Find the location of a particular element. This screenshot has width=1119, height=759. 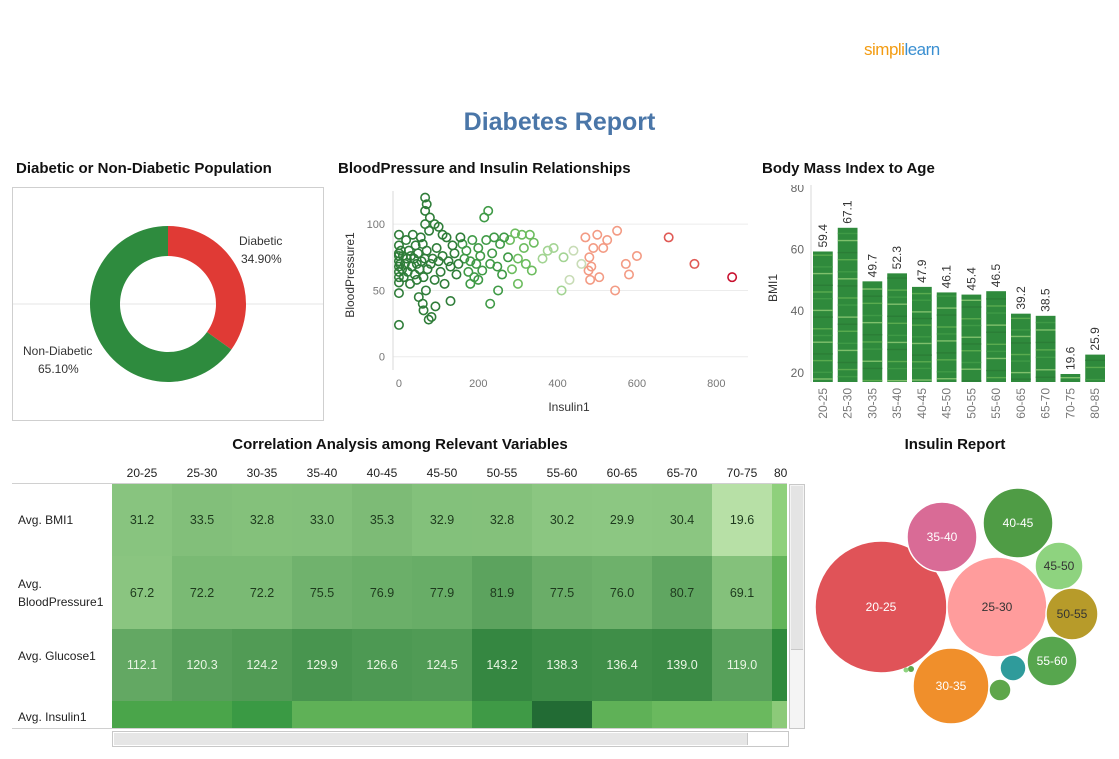

bubble-35-40: 35-40 is located at coordinates (942, 537).